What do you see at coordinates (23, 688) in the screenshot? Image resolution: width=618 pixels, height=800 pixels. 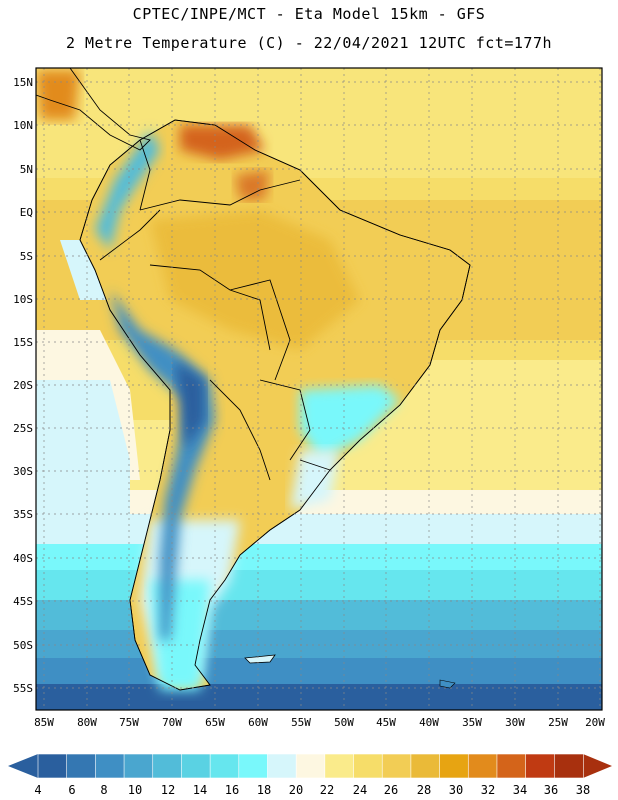 I see `lat-label: 55S` at bounding box center [23, 688].